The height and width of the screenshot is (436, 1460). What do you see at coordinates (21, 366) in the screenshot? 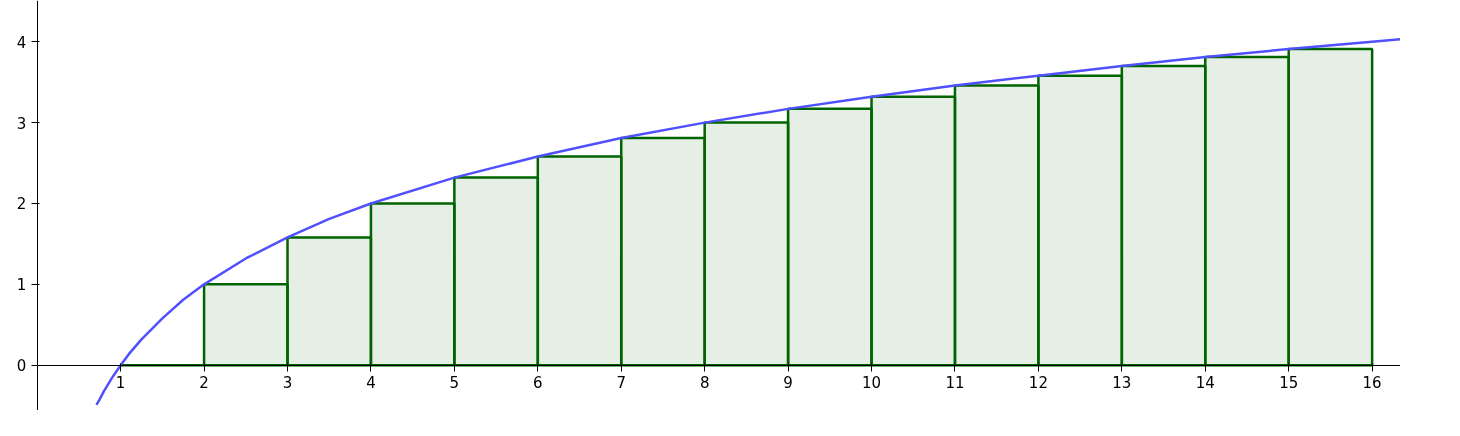
I see `y-tick-label: 0` at bounding box center [21, 366].